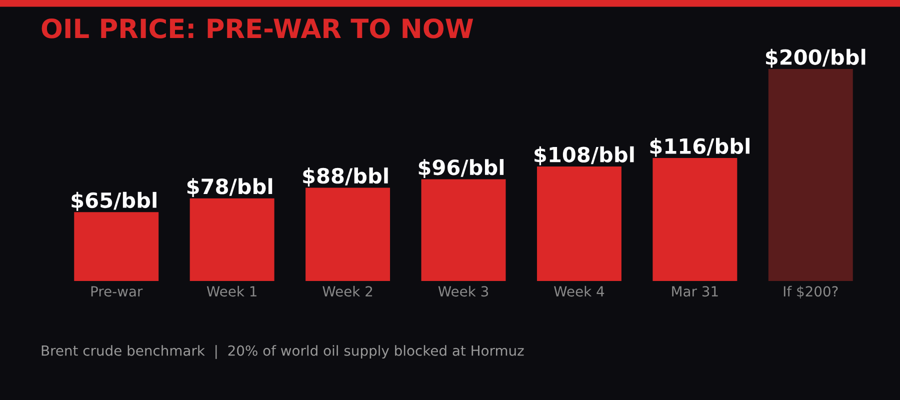  Describe the element at coordinates (283, 352) in the screenshot. I see `text: Brent crude benchmark | 20% of world oil supply blocked at Hormuz` at that location.